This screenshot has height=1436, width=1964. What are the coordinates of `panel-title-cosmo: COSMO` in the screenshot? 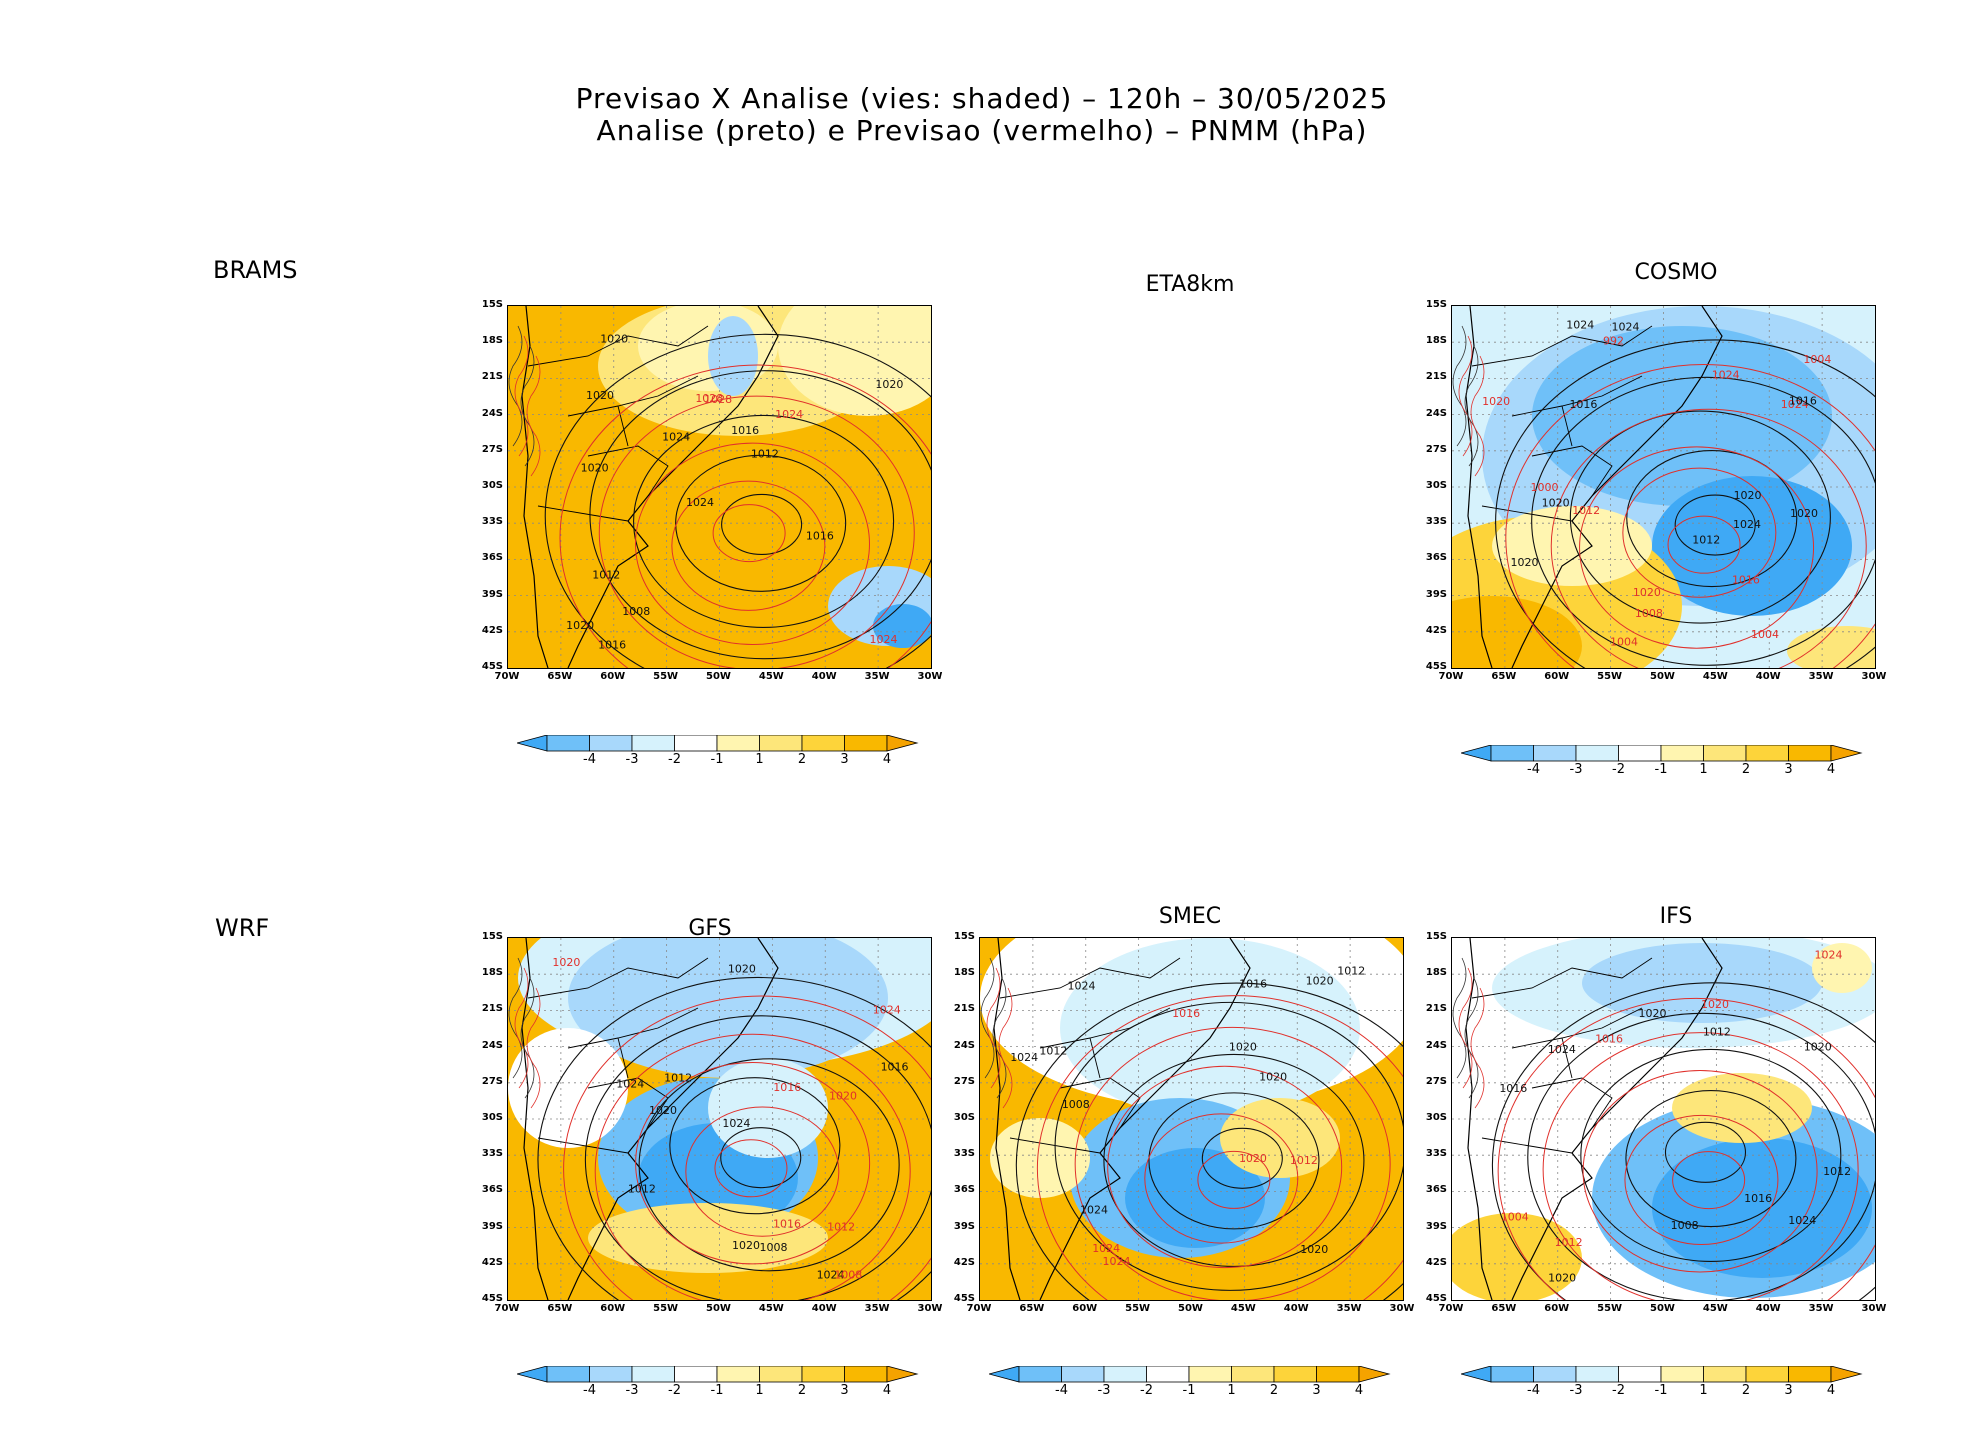 It's located at (1676, 272).